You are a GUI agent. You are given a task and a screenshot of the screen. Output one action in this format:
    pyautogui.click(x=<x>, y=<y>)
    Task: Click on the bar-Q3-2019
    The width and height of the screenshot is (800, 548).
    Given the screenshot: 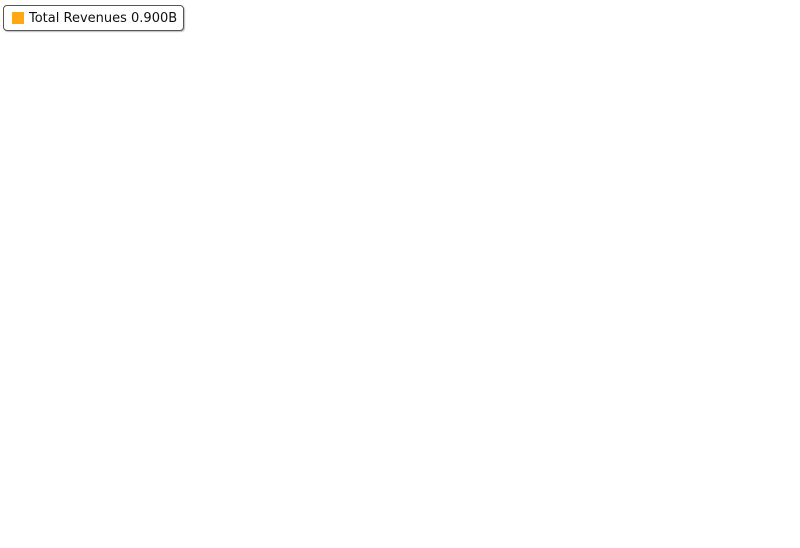 What is the action you would take?
    pyautogui.click(x=266, y=444)
    